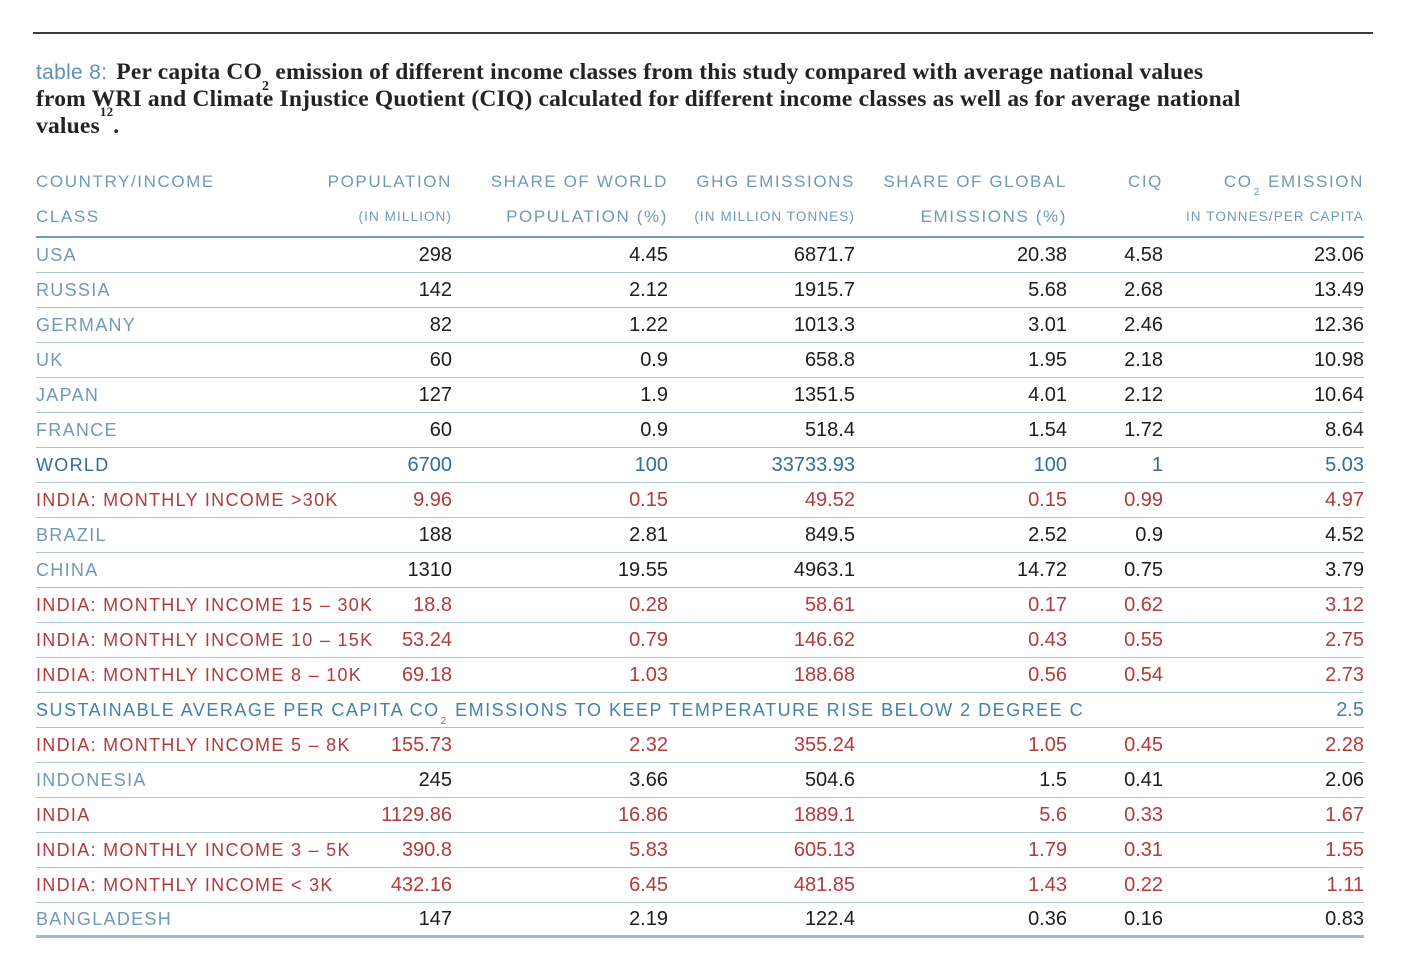  Describe the element at coordinates (961, 199) in the screenshot. I see `column-header-share-global-emissions: SHARE OF GLOBAL EMISSIONS (%)` at that location.